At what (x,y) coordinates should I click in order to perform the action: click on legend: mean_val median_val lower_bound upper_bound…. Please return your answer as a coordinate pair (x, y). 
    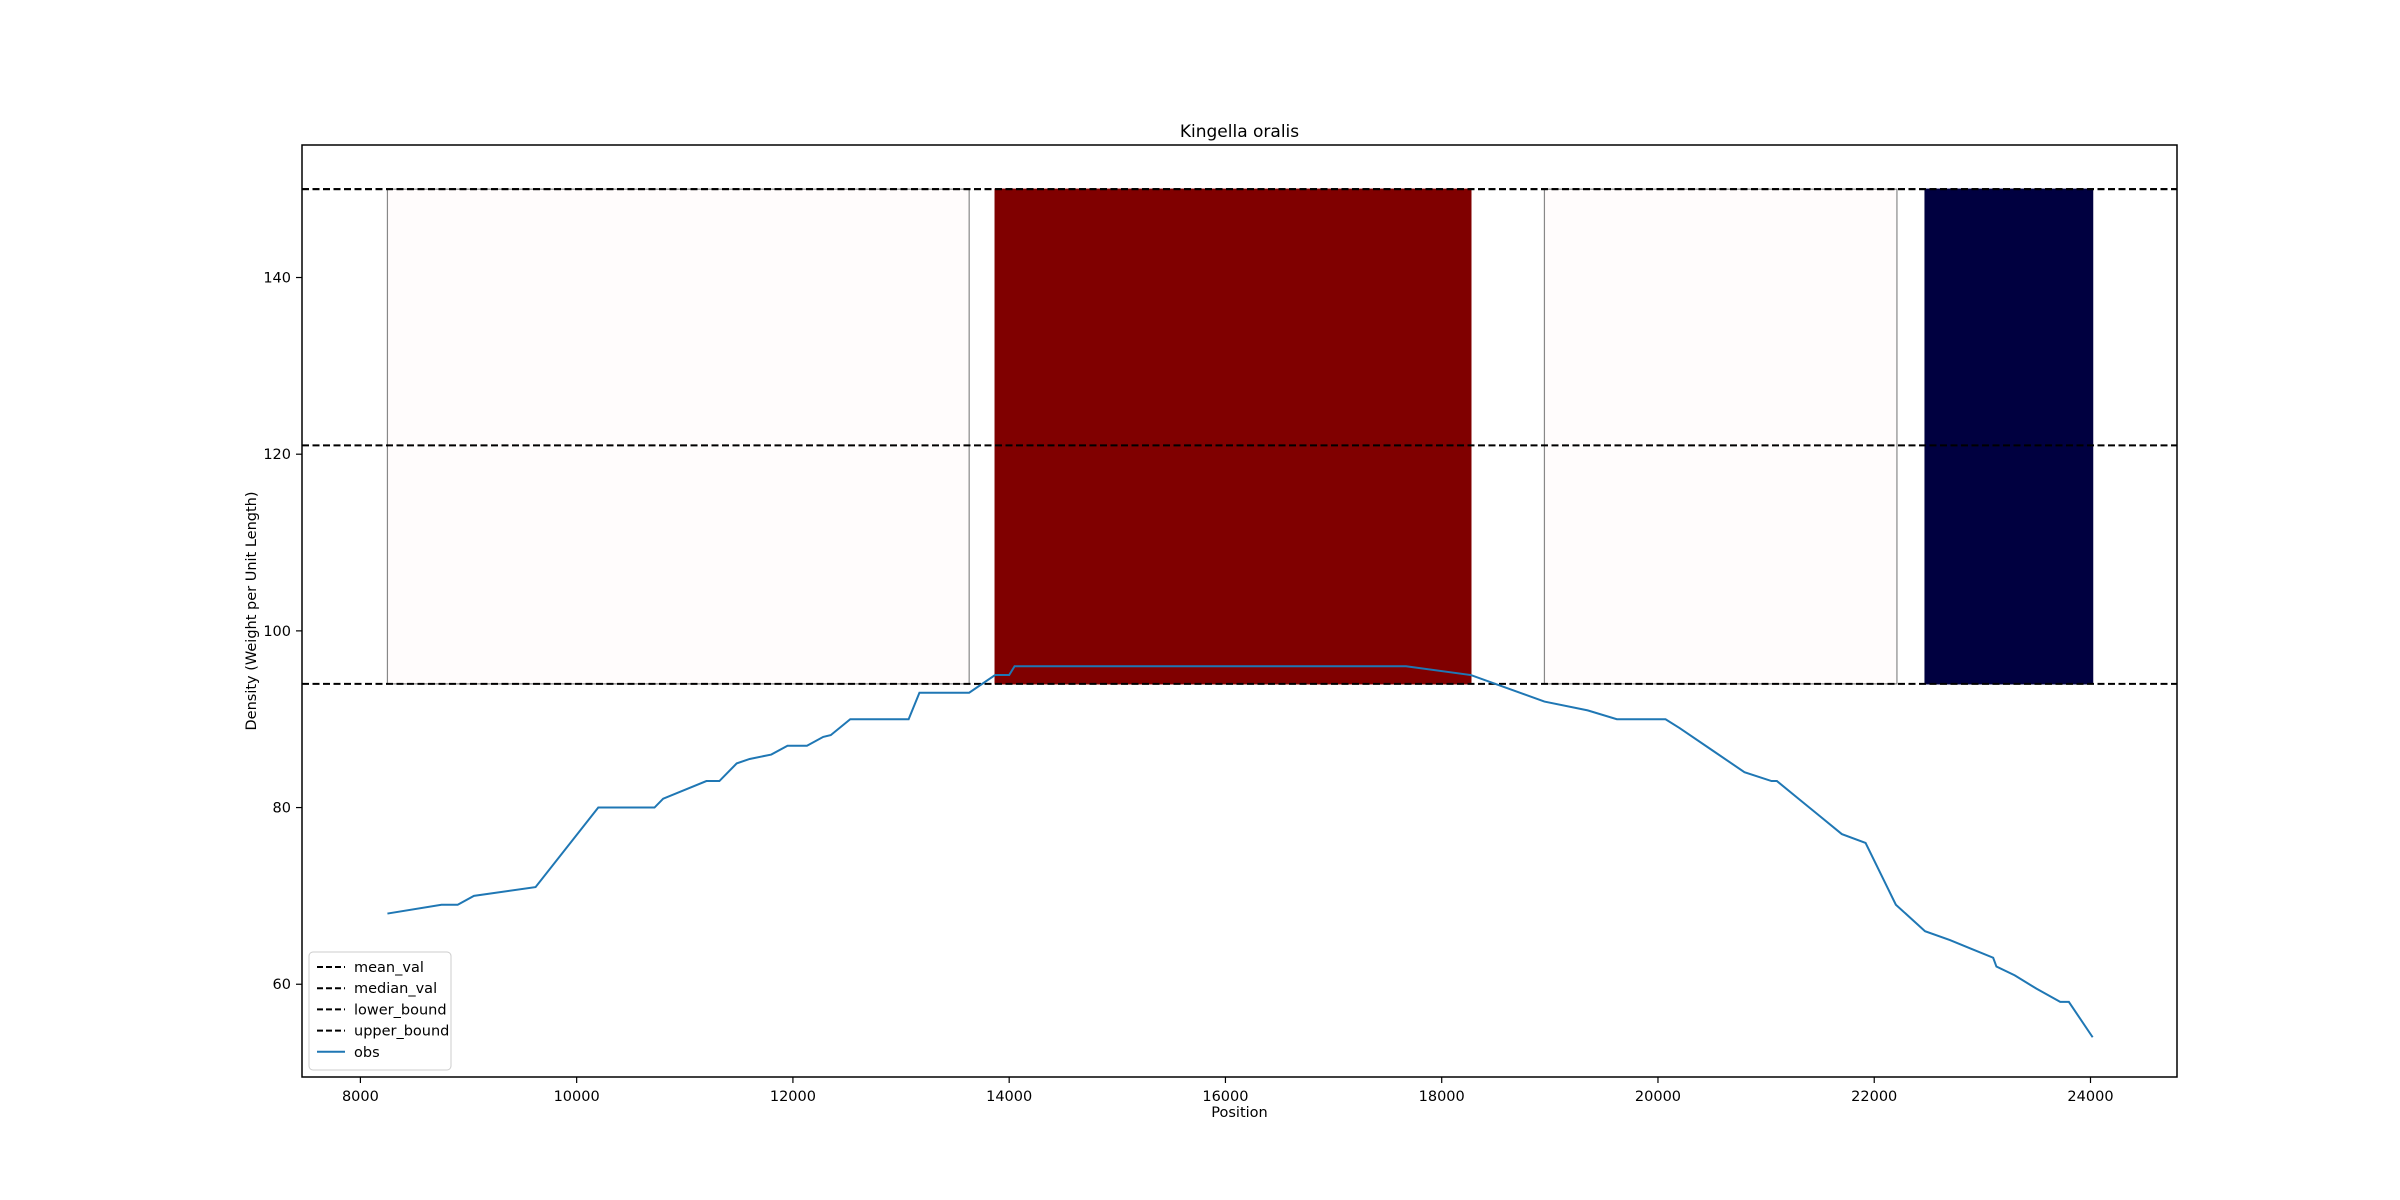
    Looking at the image, I should click on (380, 1011).